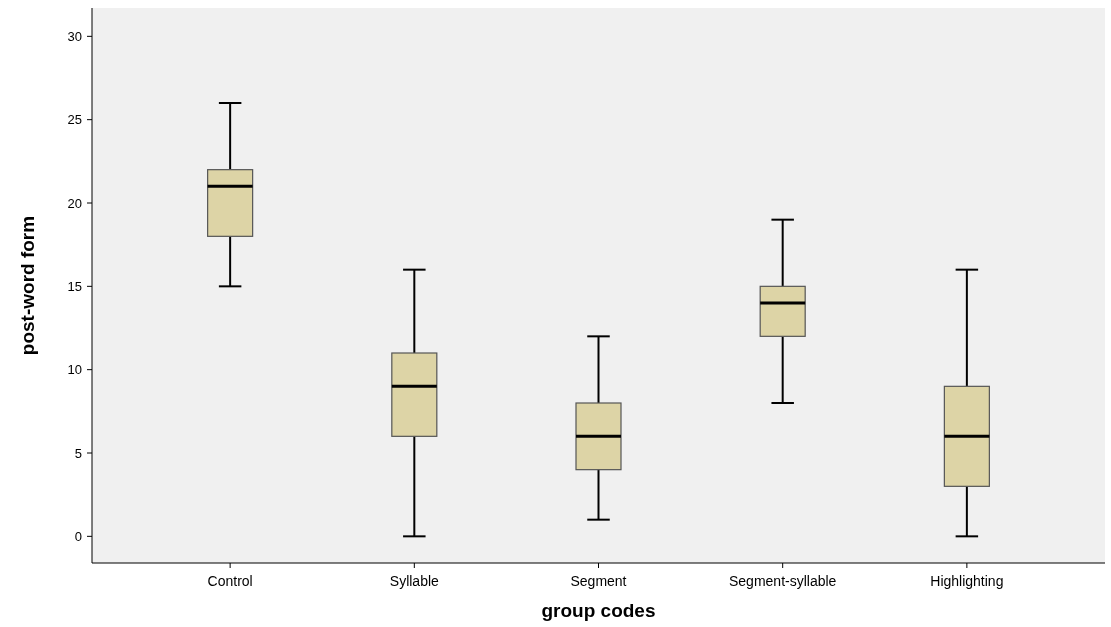  What do you see at coordinates (967, 581) in the screenshot?
I see `x-tick-label: Highlighting` at bounding box center [967, 581].